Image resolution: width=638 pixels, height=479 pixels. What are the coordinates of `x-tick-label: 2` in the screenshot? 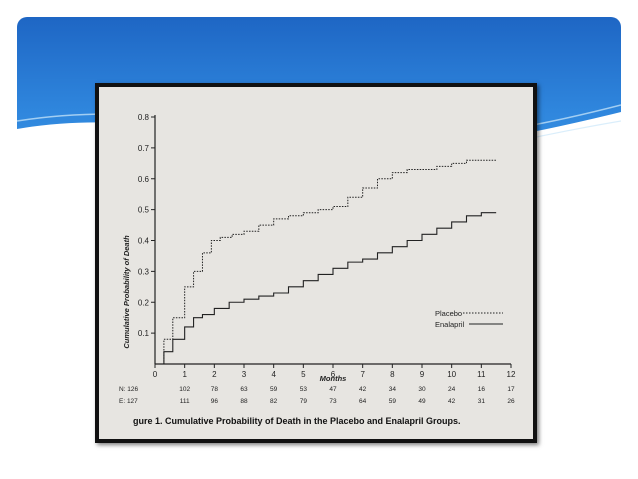 It's located at (214, 374).